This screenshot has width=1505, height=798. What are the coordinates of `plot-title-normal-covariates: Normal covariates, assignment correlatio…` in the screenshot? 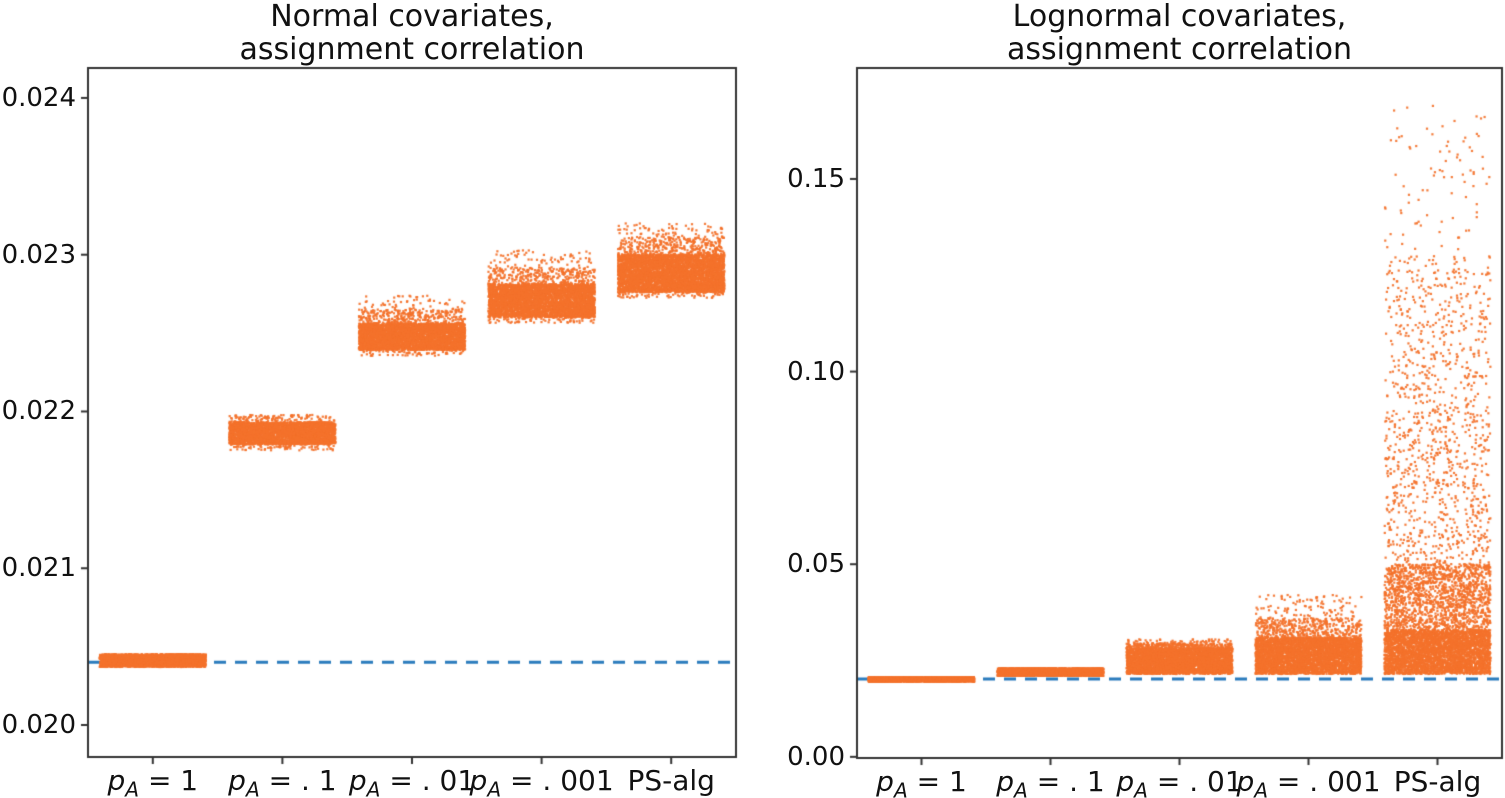 It's located at (412, 33).